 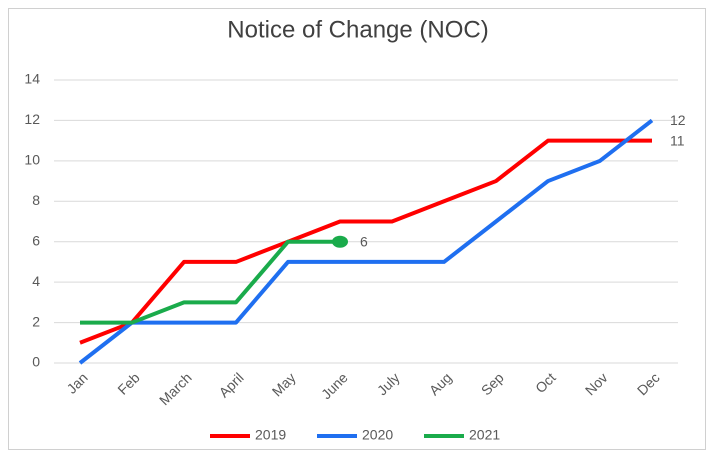 What do you see at coordinates (36, 200) in the screenshot?
I see `y-tick-label: 8` at bounding box center [36, 200].